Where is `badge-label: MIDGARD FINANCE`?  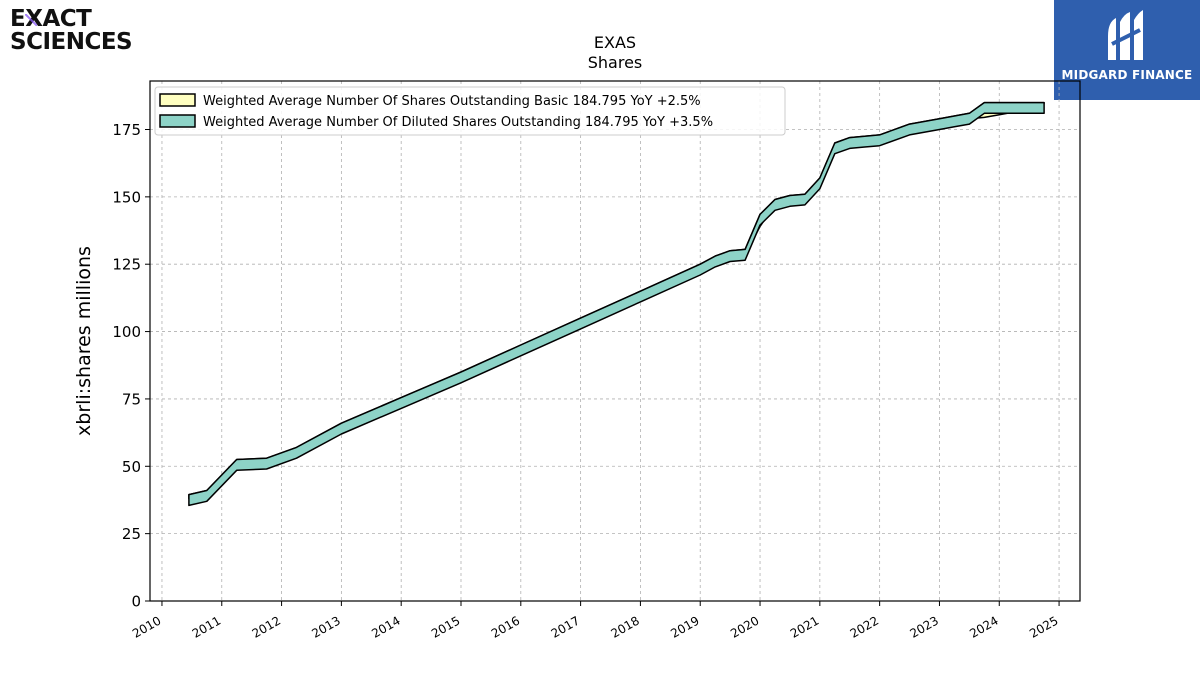 badge-label: MIDGARD FINANCE is located at coordinates (1127, 75).